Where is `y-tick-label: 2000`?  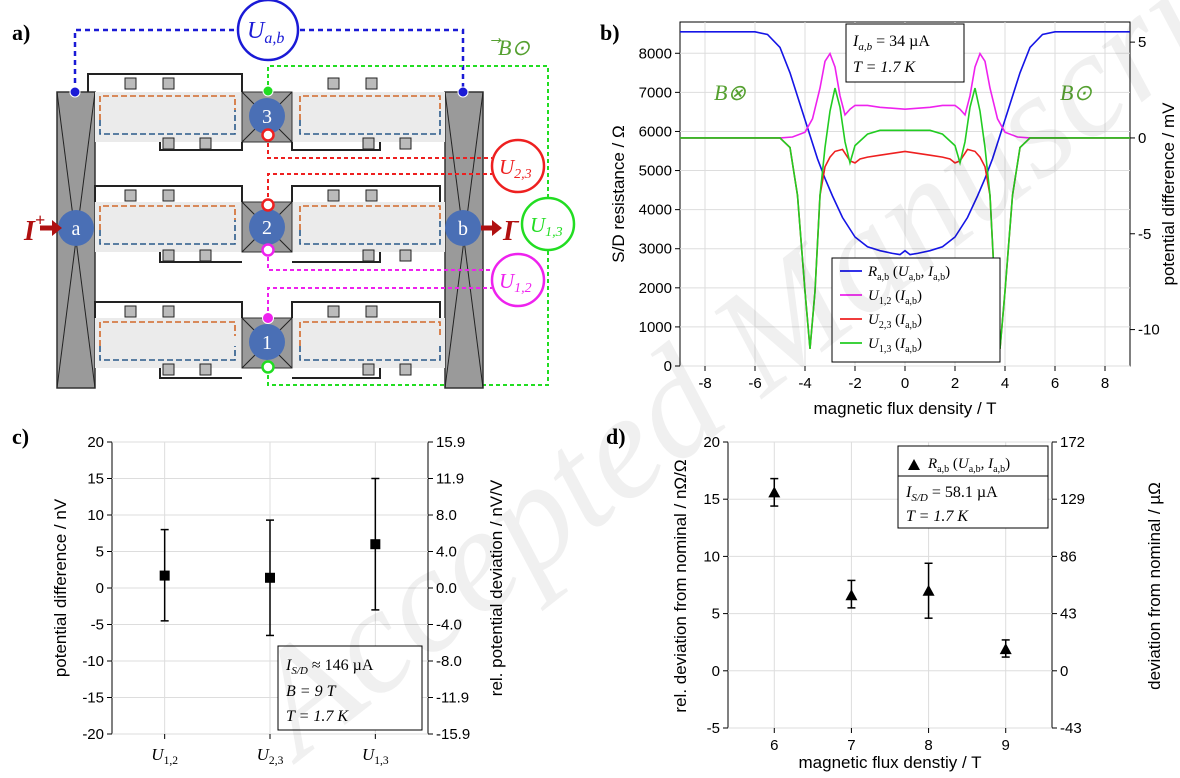
y-tick-label: 2000 is located at coordinates (655, 288).